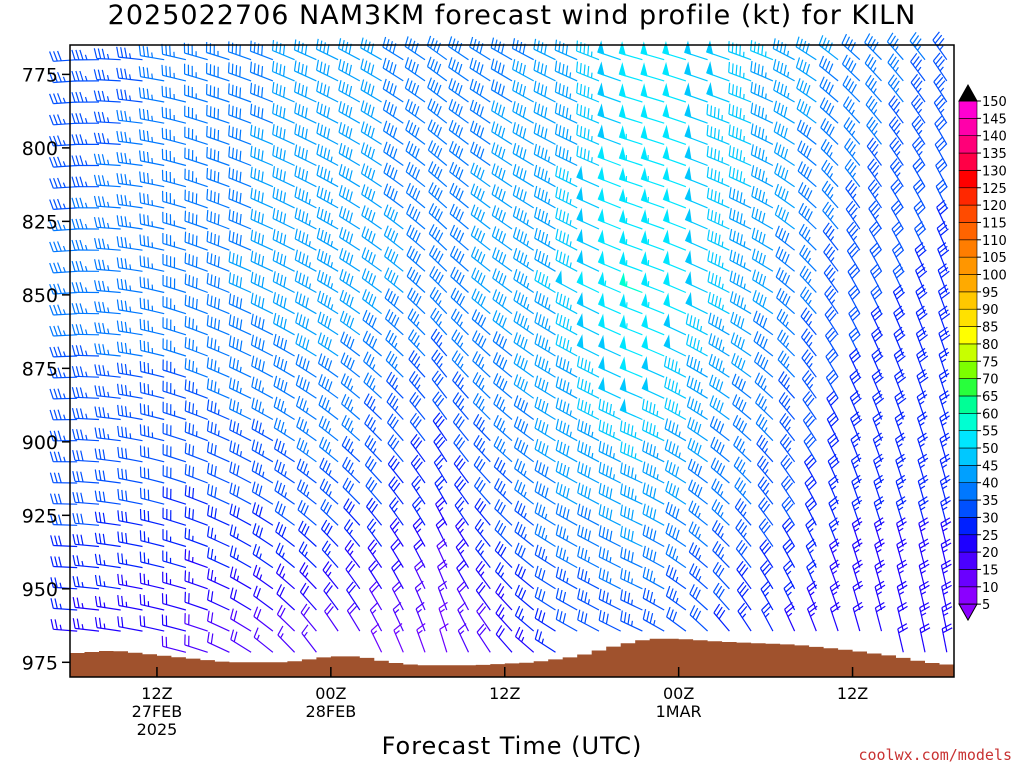  I want to click on colorbar-label: 130, so click(994, 171).